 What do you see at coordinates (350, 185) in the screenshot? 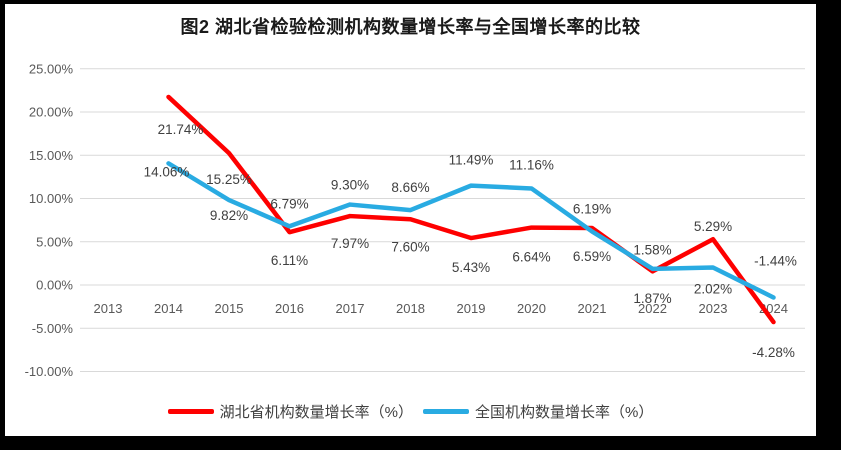
I see `data-label-national: 9.30%` at bounding box center [350, 185].